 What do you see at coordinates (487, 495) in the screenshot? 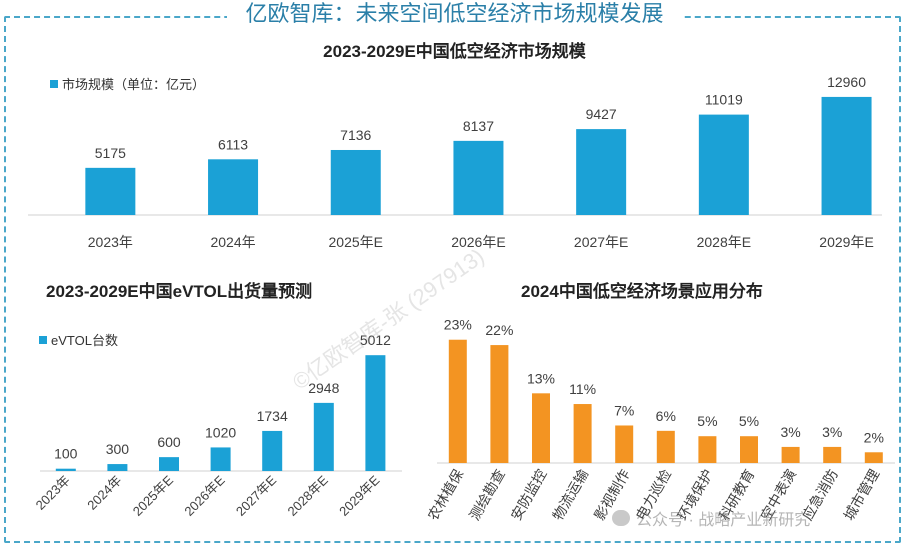
I see `chart3-category-label: 测绘勘查` at bounding box center [487, 495].